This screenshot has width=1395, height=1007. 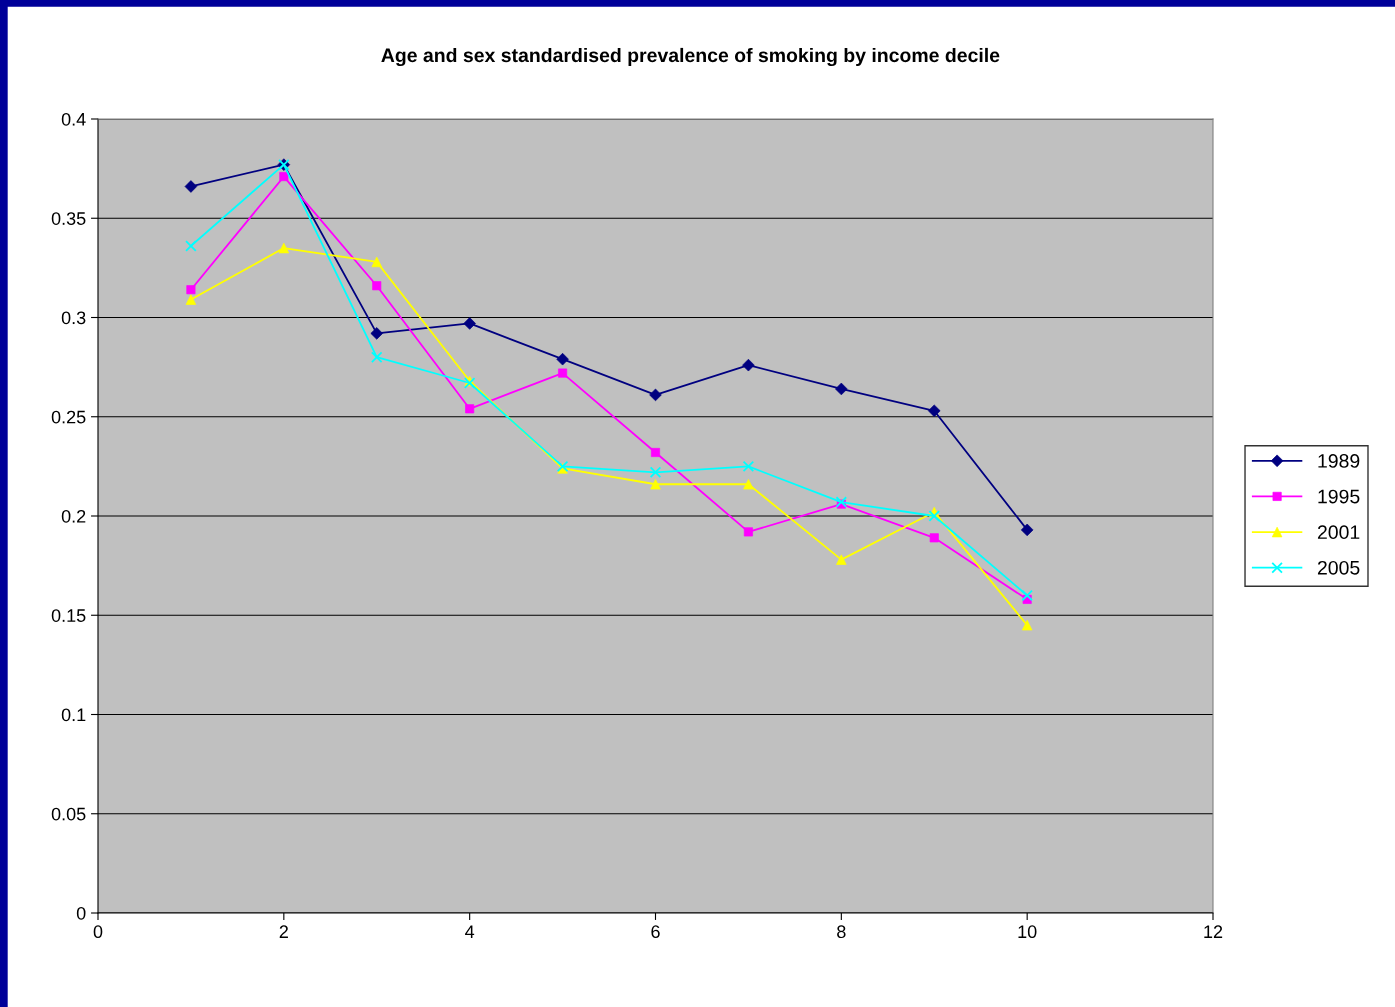 I want to click on y-tick-label: 0.35, so click(x=68, y=218).